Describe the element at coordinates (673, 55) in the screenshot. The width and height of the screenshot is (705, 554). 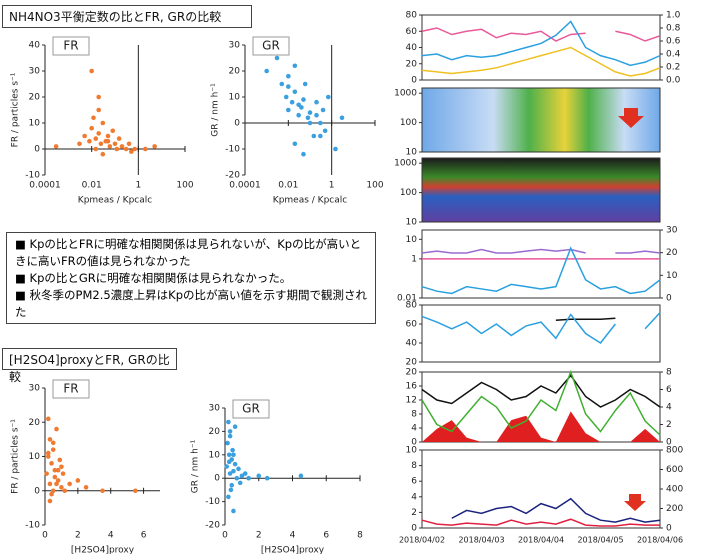
I see `y2-tick-label: 0.4` at that location.